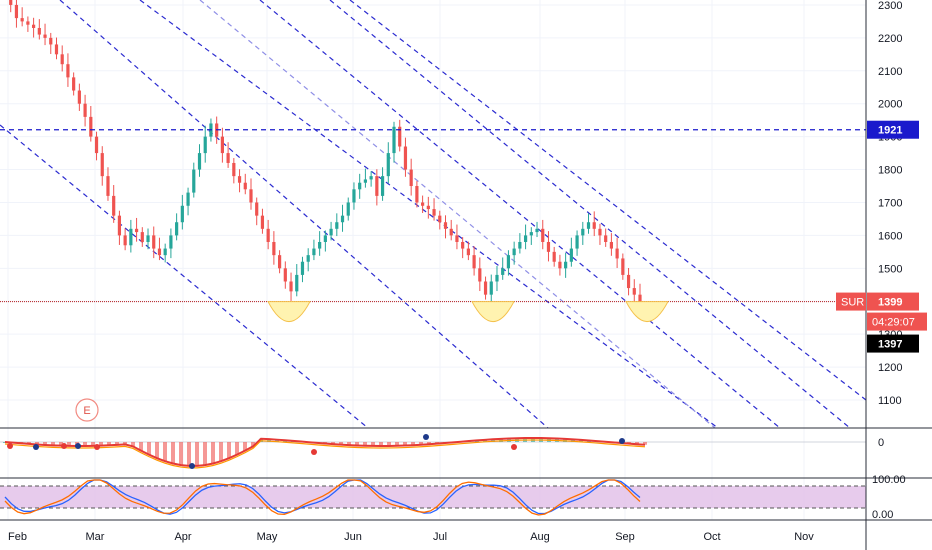 This screenshot has height=550, width=932. I want to click on time-label-7: Sep, so click(625, 537).